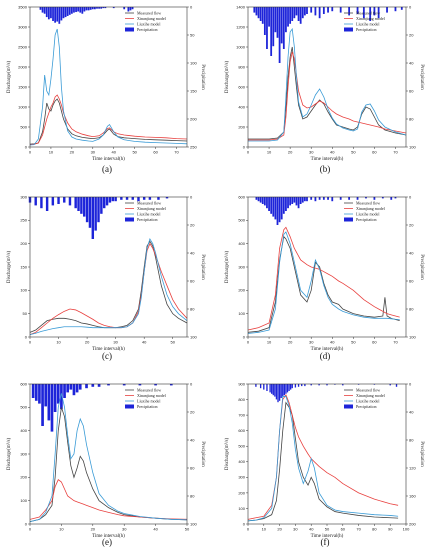 This screenshot has height=550, width=435. Describe the element at coordinates (241, 461) in the screenshot. I see `y-tick-label: 400` at that location.